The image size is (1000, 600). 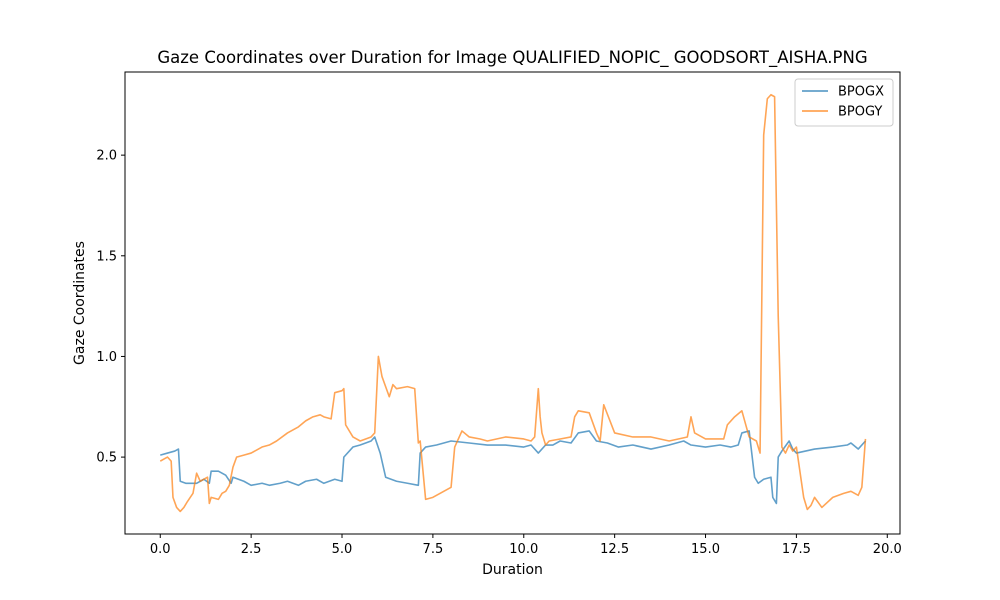 I want to click on legend-label-bpogy: BPOGY, so click(x=860, y=112).